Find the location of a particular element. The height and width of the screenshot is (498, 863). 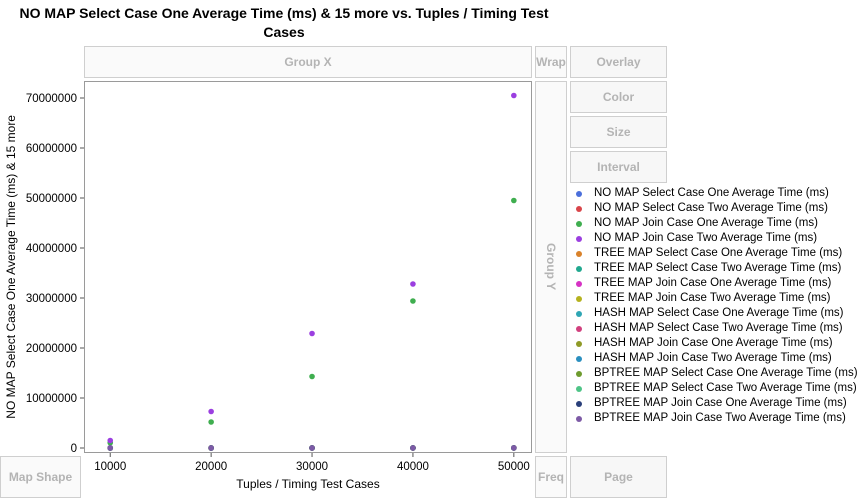

size-zone: Size is located at coordinates (618, 132).